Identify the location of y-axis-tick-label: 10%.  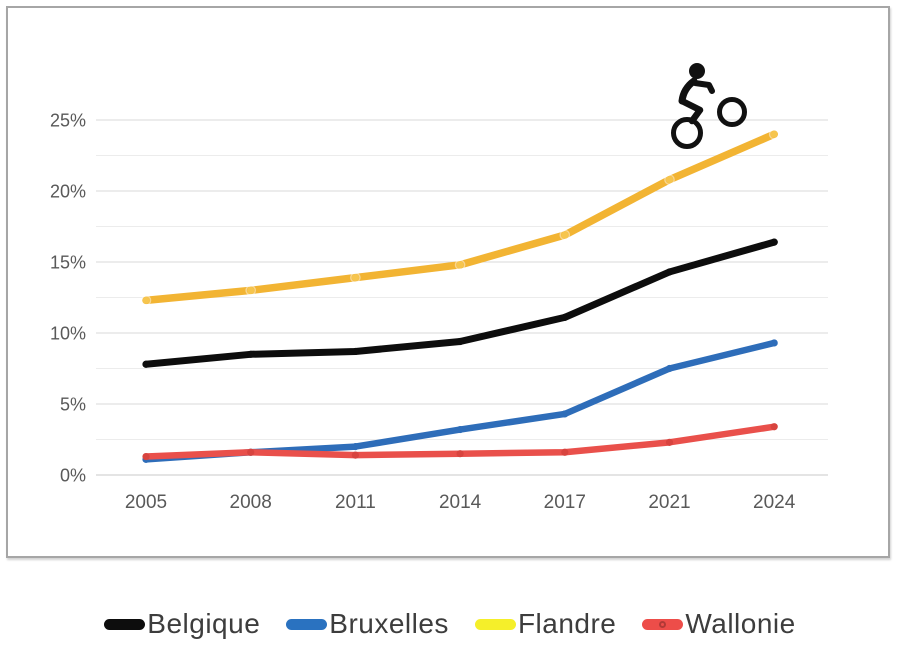
(68, 334).